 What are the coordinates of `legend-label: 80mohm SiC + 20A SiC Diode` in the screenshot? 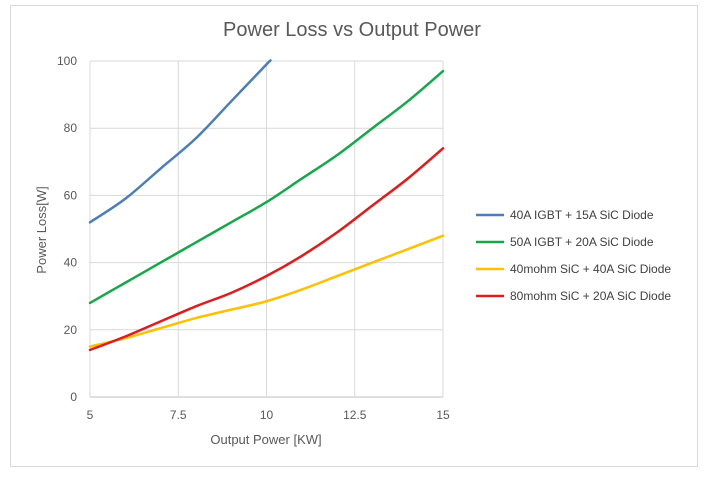 It's located at (590, 296).